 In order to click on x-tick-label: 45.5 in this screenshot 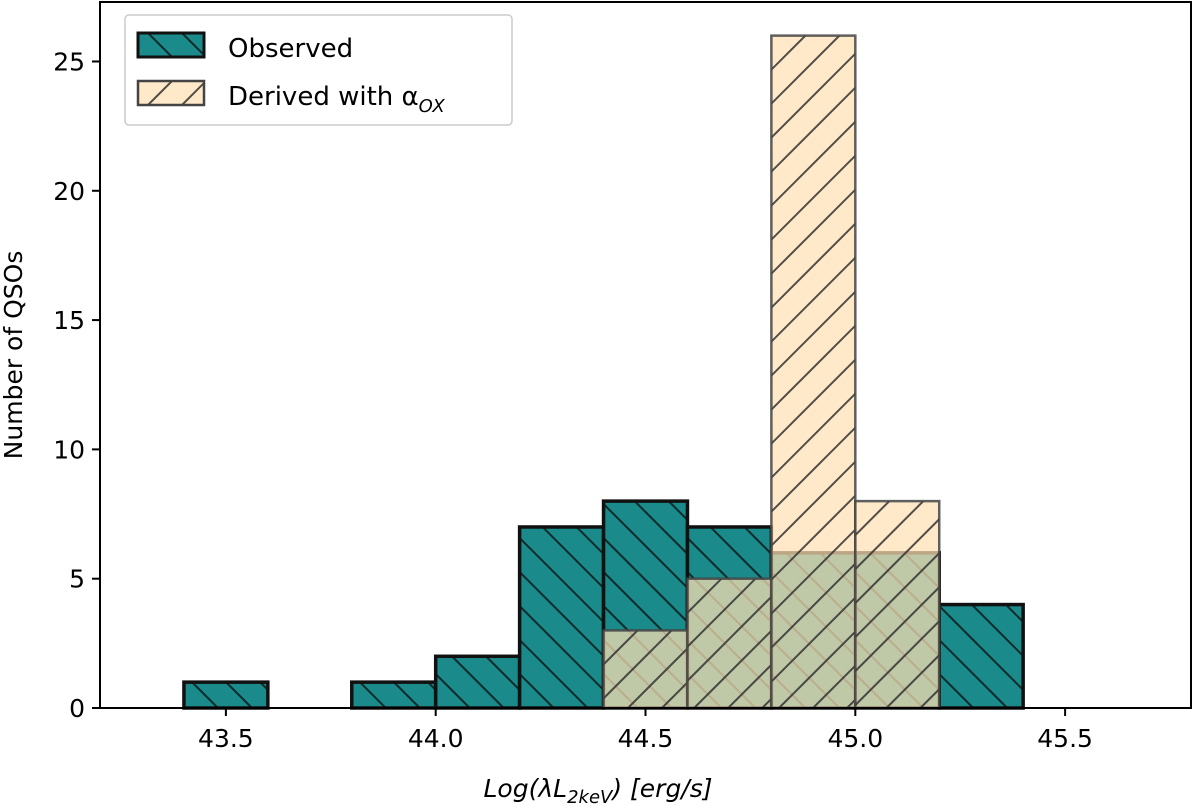, I will do `click(1065, 738)`.